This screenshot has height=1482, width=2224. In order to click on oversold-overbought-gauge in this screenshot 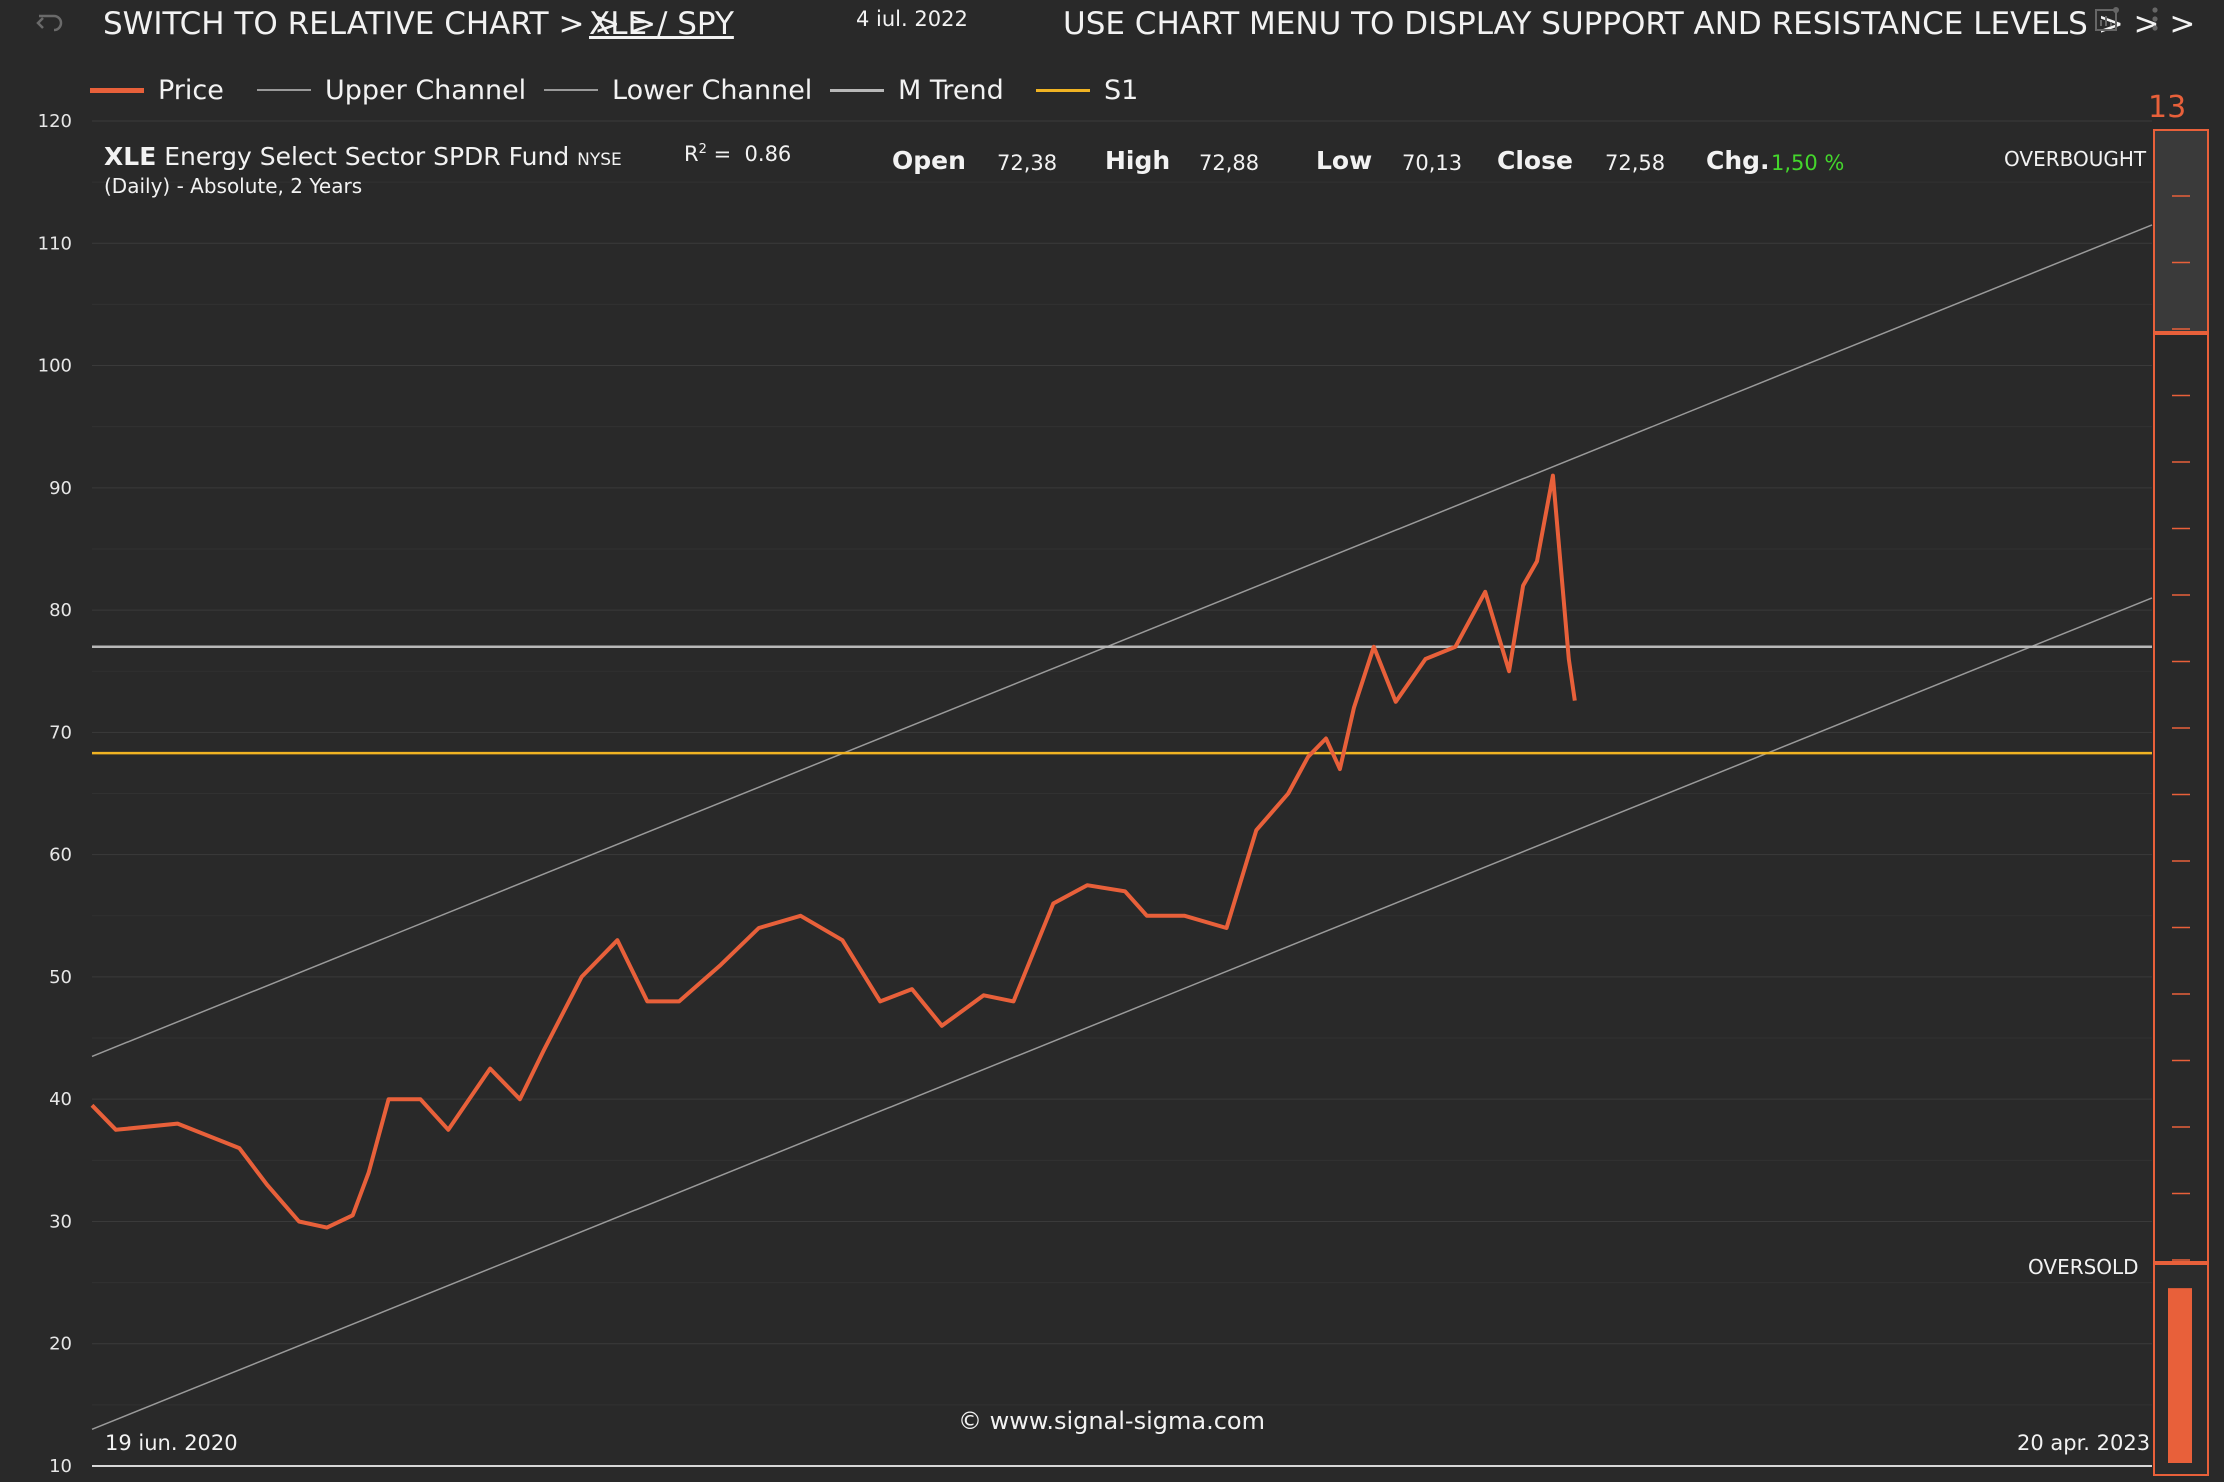, I will do `click(2181, 802)`.